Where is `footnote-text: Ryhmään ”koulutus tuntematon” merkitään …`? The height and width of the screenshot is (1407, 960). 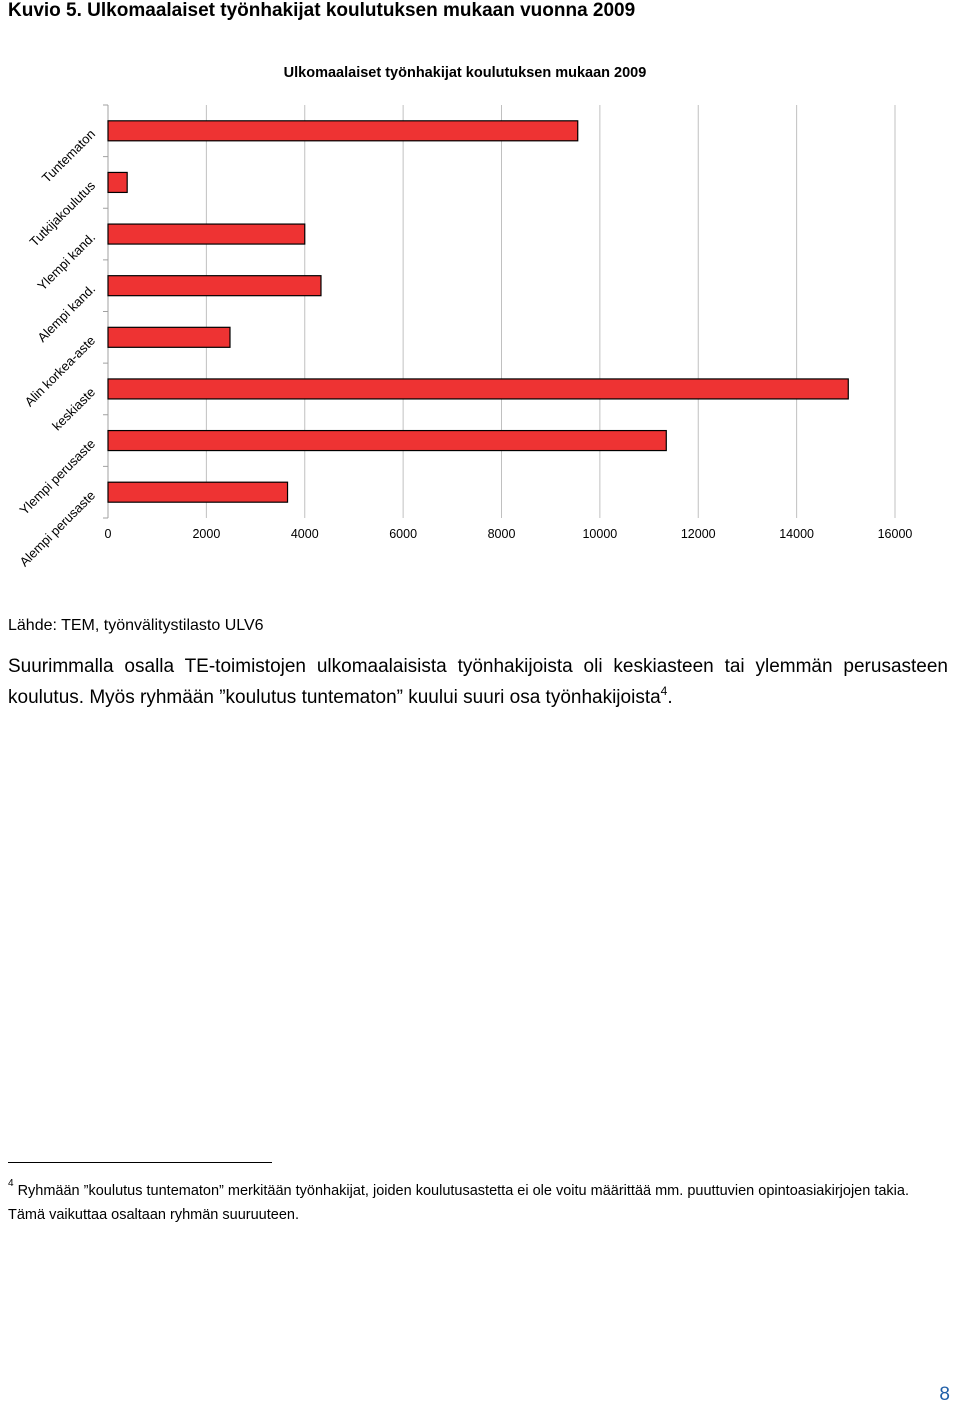
footnote-text: Ryhmään ”koulutus tuntematon” merkitään … is located at coordinates (458, 1203).